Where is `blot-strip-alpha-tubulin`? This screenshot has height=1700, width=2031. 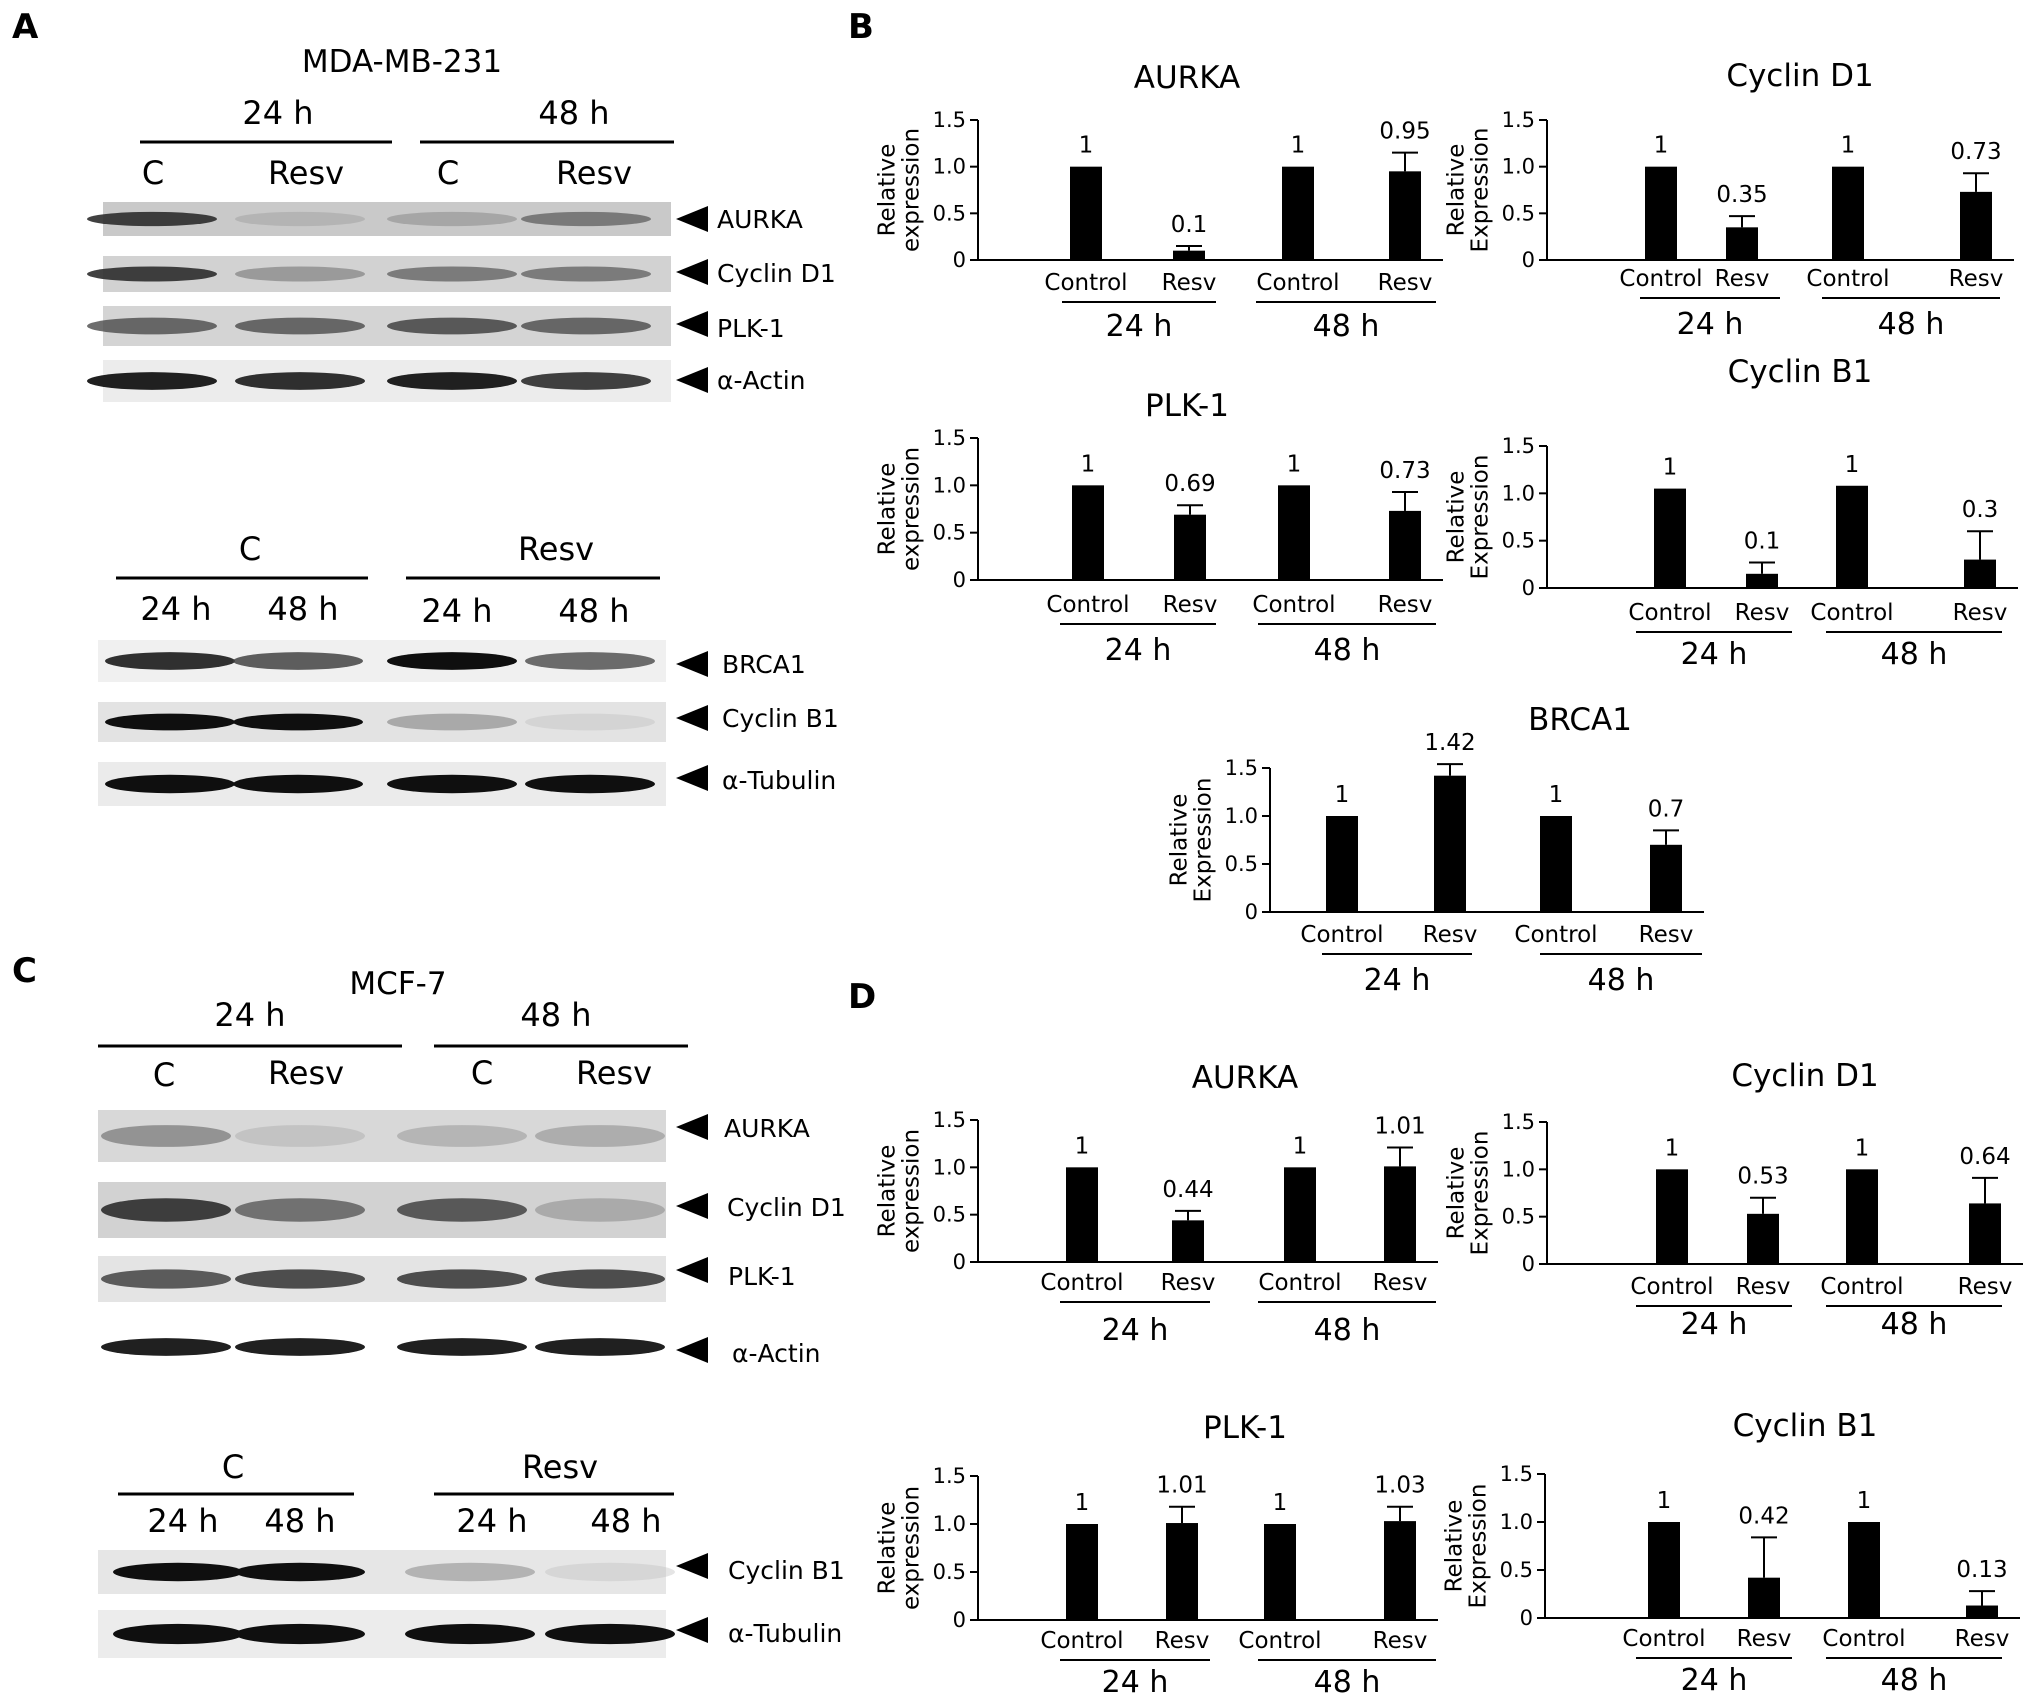
blot-strip-alpha-tubulin is located at coordinates (382, 784).